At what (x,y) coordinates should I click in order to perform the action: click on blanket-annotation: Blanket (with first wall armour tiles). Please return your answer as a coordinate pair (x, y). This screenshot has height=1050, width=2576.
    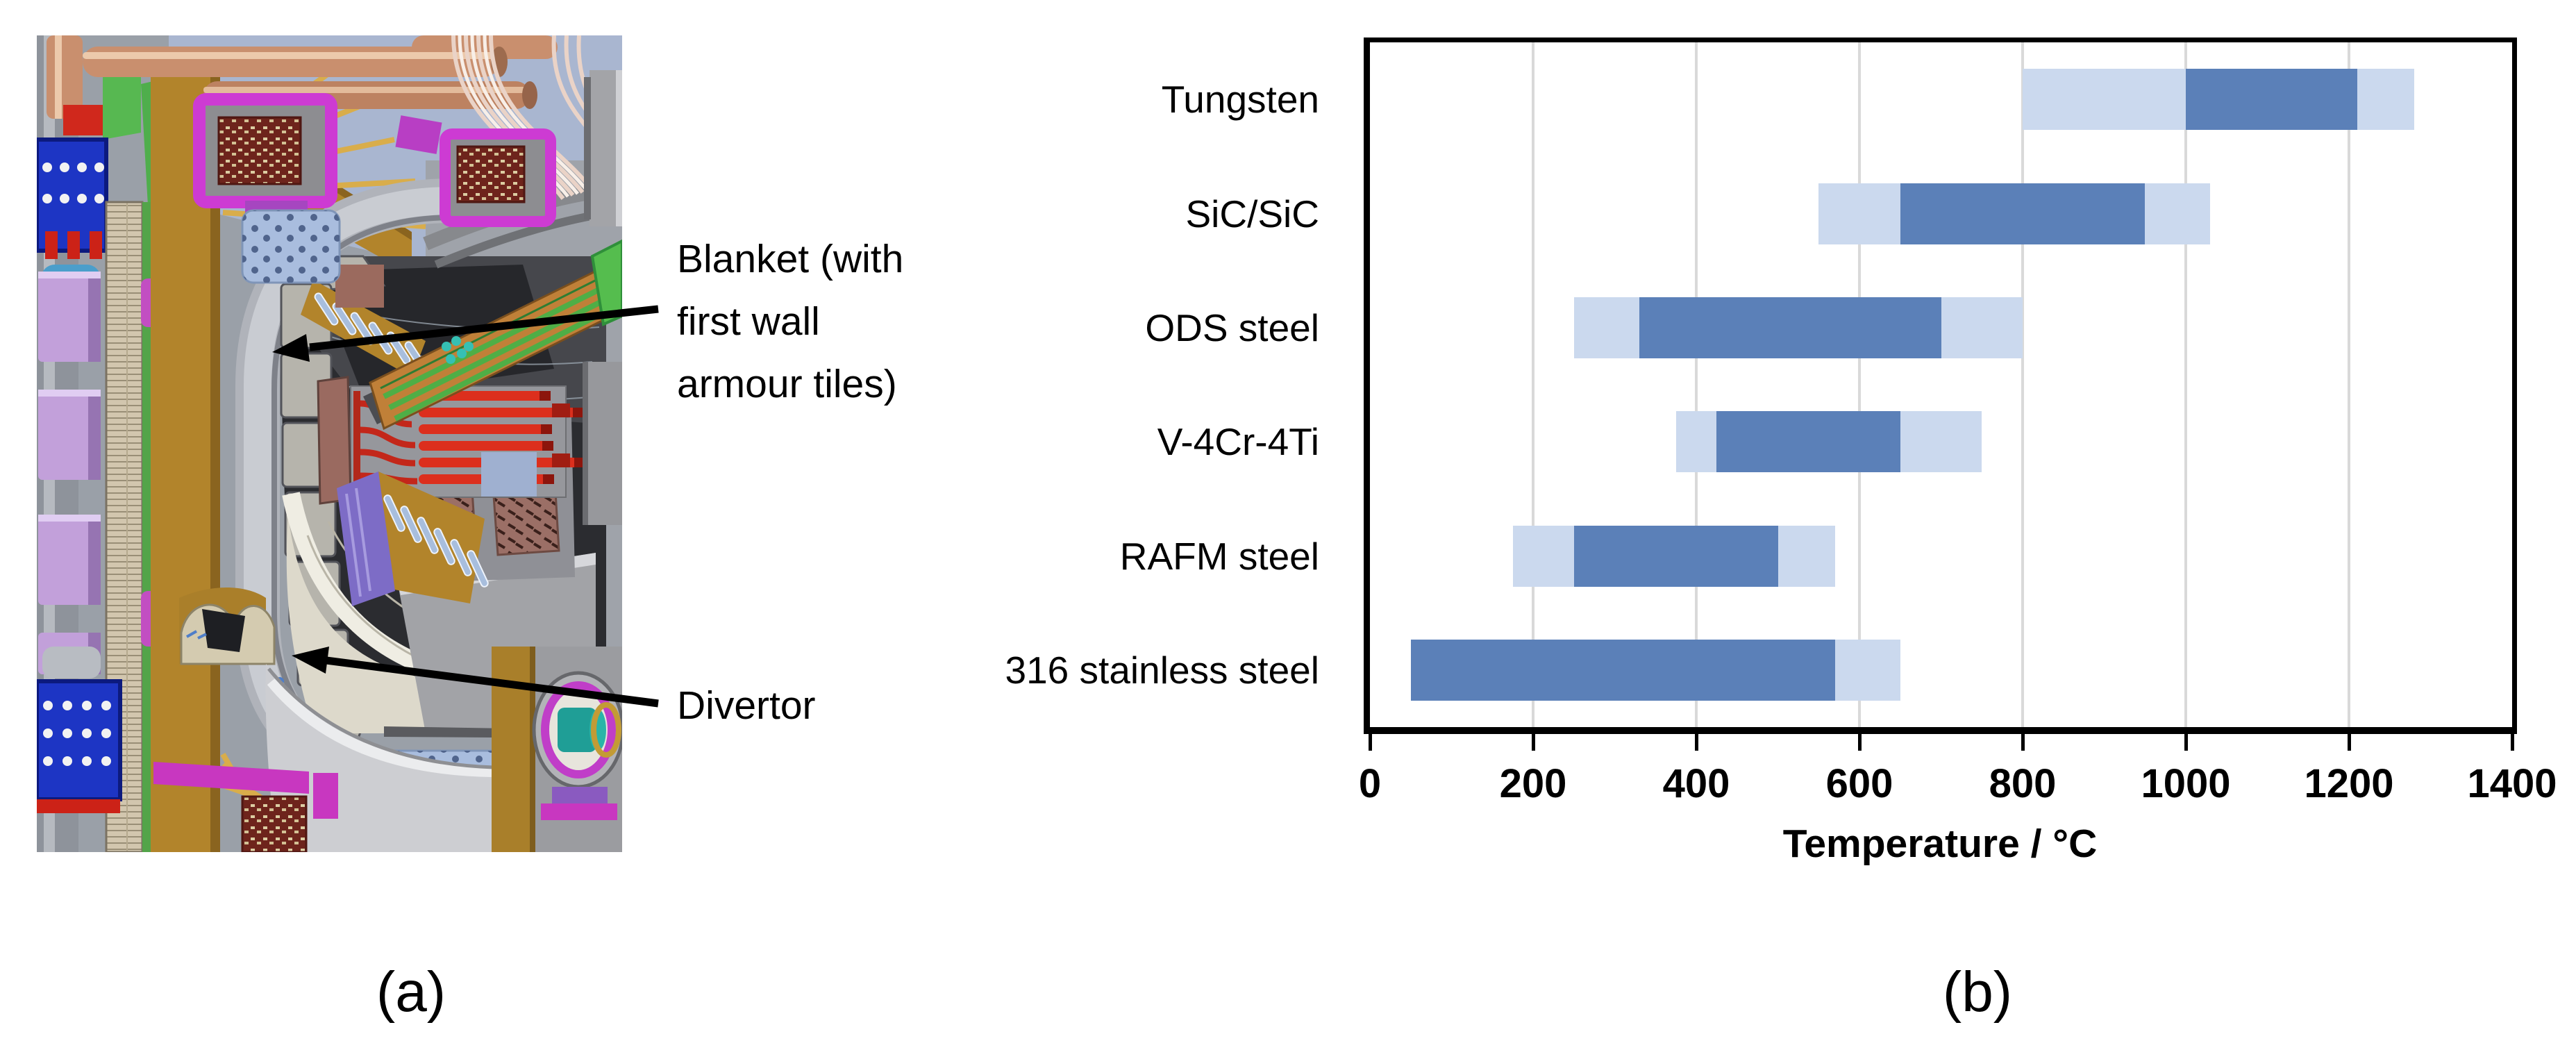
    Looking at the image, I should click on (790, 321).